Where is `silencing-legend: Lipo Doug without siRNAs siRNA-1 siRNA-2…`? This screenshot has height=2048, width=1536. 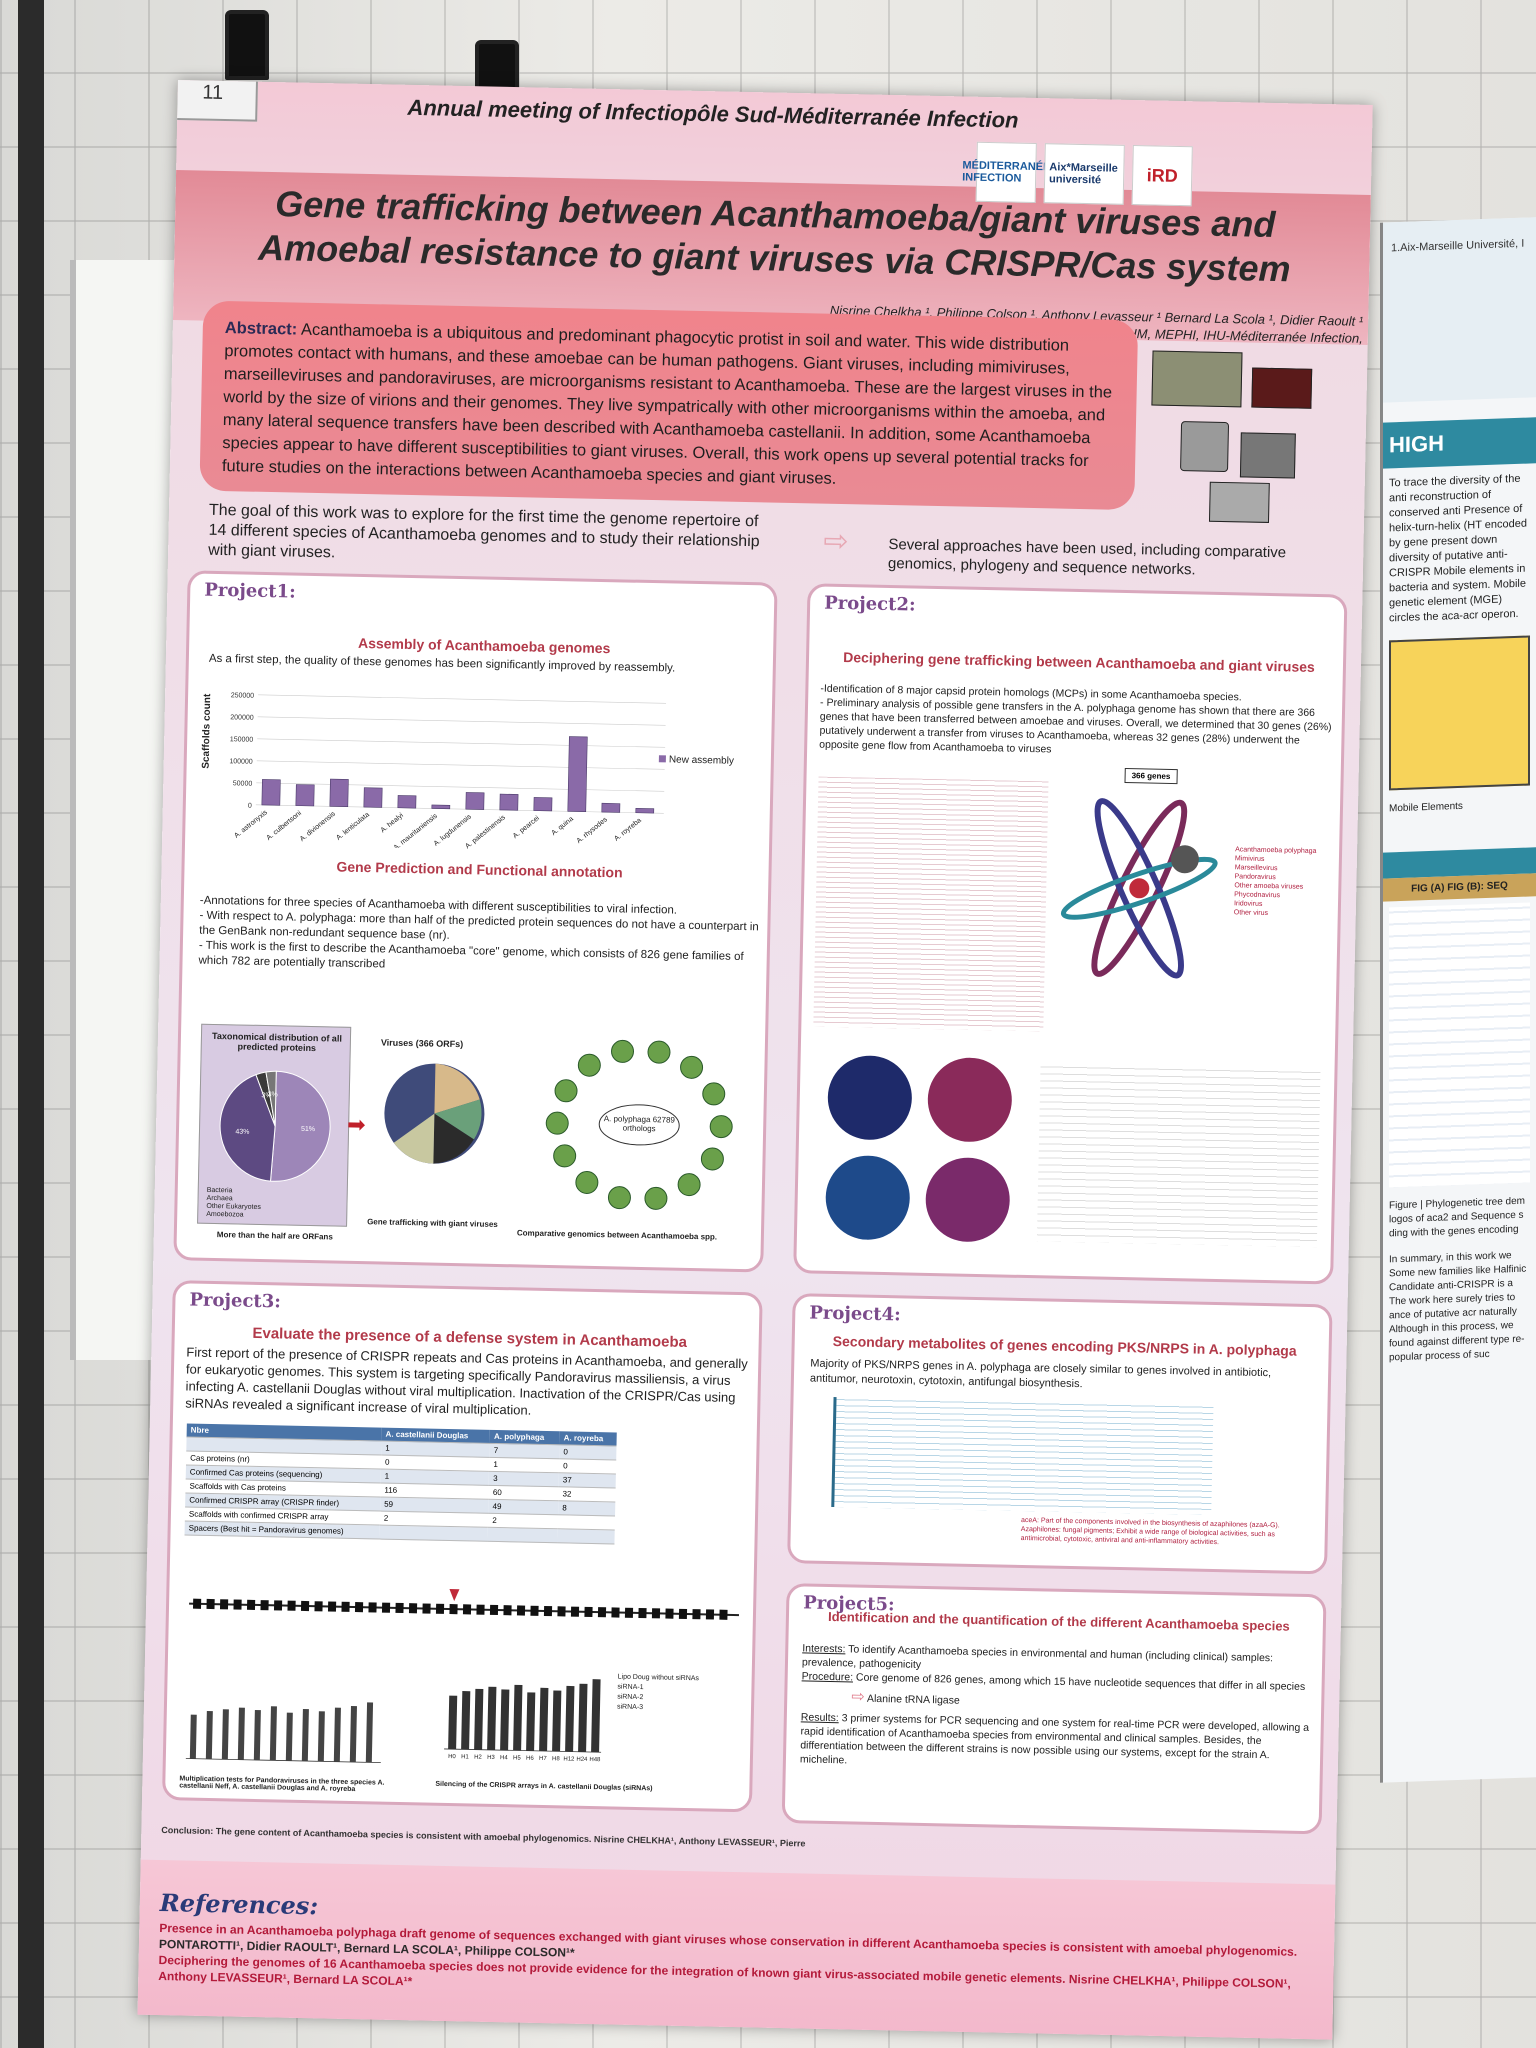 silencing-legend: Lipo Doug without siRNAs siRNA-1 siRNA-2… is located at coordinates (658, 1694).